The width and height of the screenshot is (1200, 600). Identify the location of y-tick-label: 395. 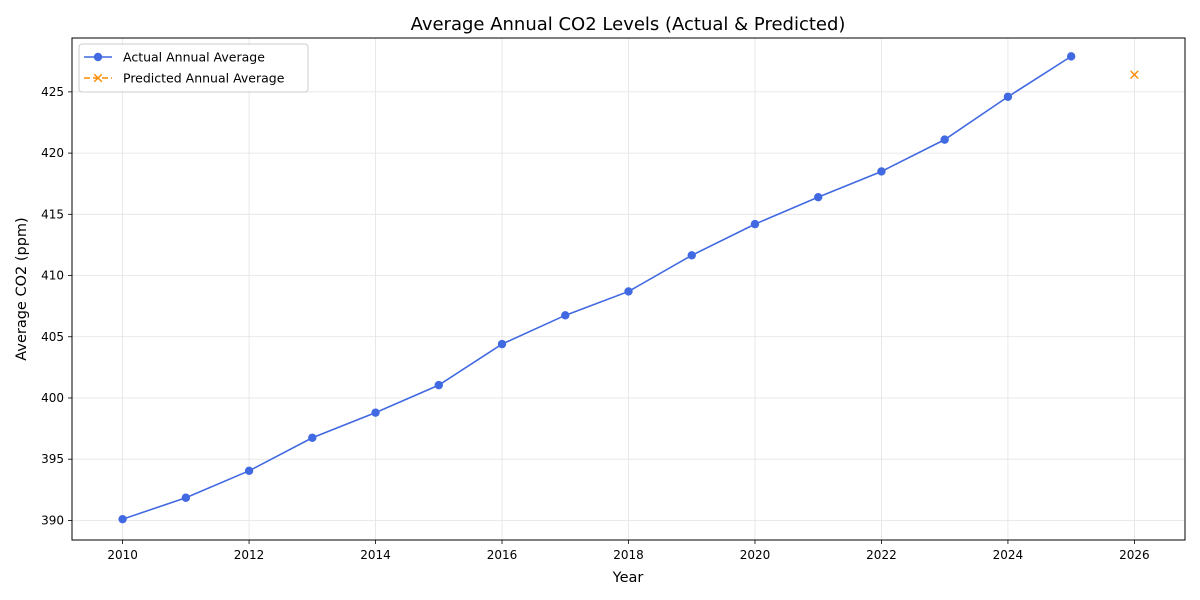
(52, 459).